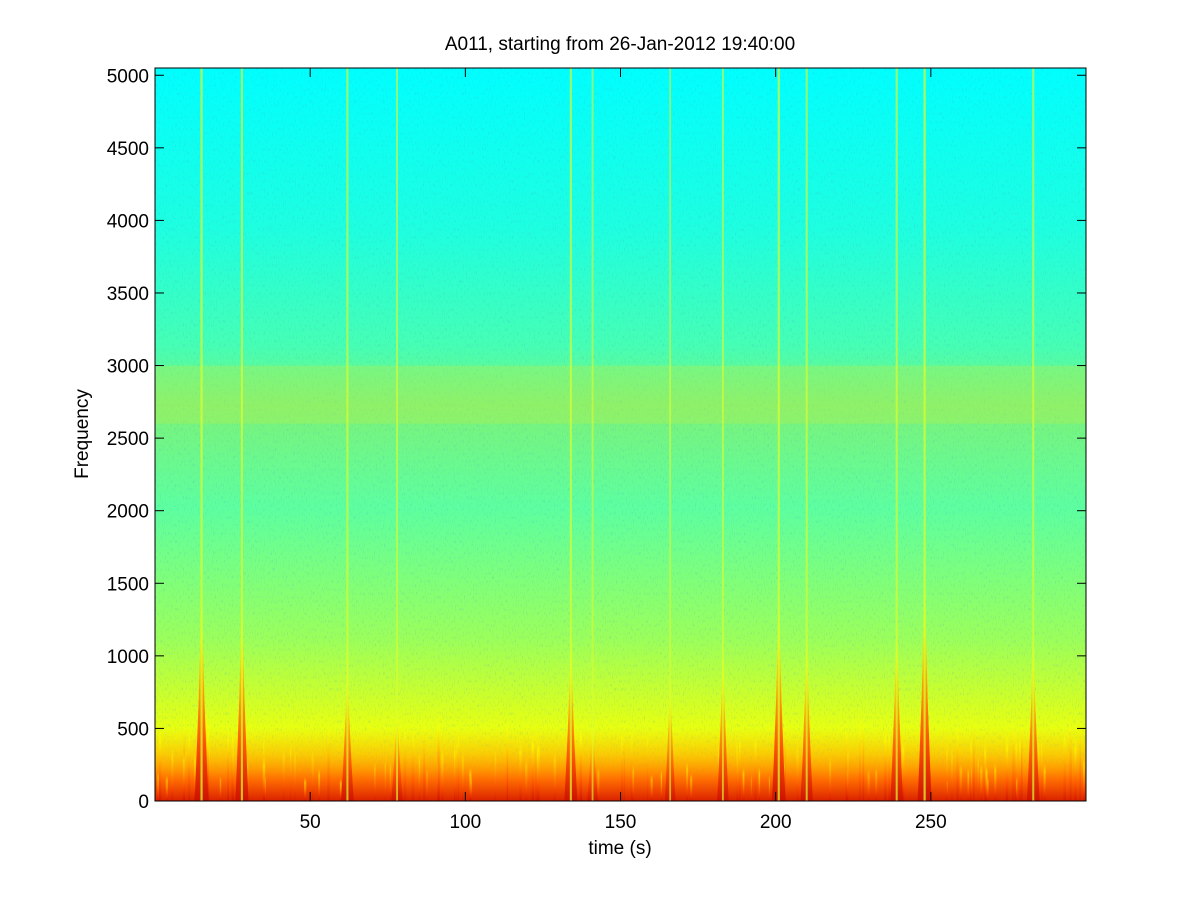  I want to click on y-tick-label: 3000, so click(128, 367).